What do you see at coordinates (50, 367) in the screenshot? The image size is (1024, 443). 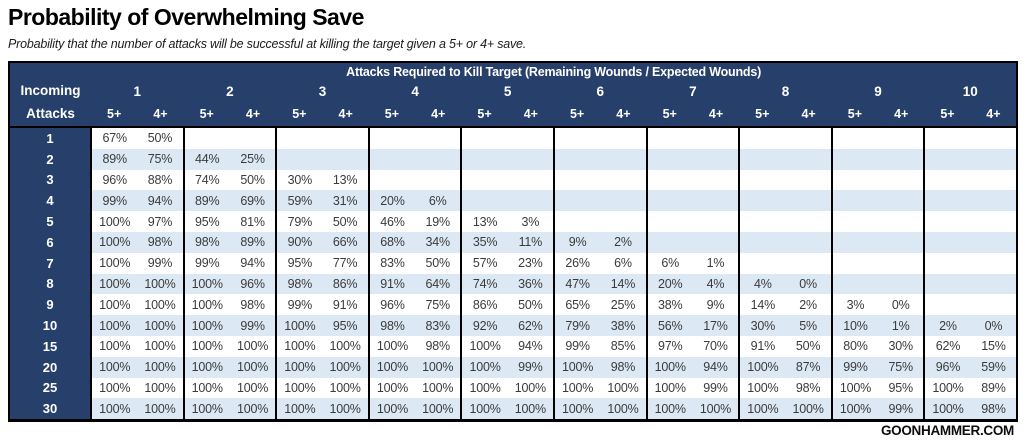 I see `row-label: 20` at bounding box center [50, 367].